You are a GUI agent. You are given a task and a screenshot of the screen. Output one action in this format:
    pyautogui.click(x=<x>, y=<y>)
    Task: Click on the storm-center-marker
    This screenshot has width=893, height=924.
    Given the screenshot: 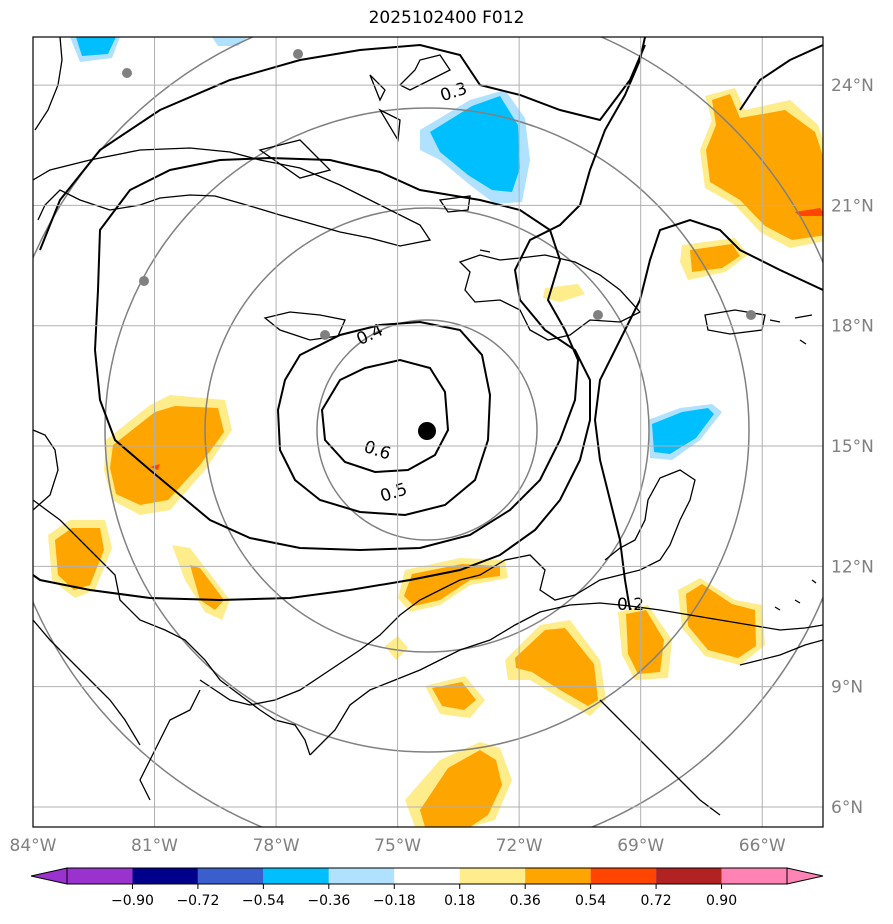 What is the action you would take?
    pyautogui.click(x=427, y=431)
    